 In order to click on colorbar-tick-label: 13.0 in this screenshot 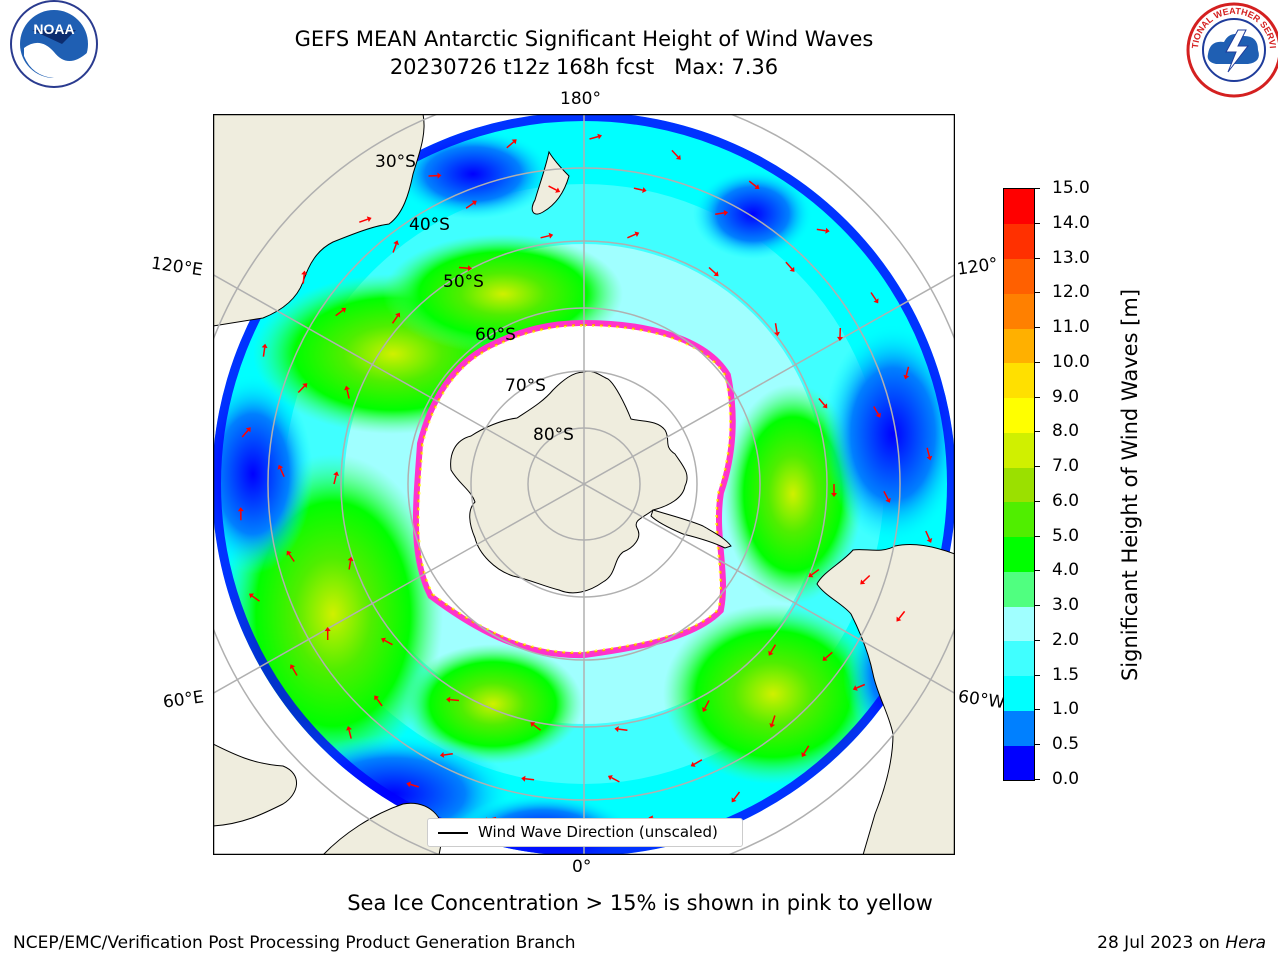, I will do `click(1071, 257)`.